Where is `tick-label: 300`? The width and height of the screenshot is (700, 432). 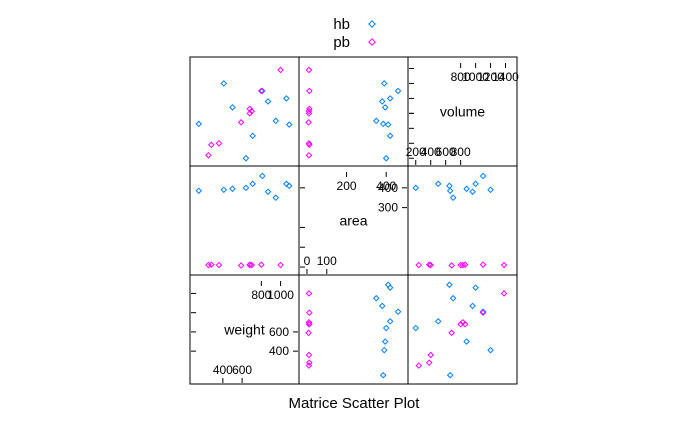
tick-label: 300 is located at coordinates (388, 208).